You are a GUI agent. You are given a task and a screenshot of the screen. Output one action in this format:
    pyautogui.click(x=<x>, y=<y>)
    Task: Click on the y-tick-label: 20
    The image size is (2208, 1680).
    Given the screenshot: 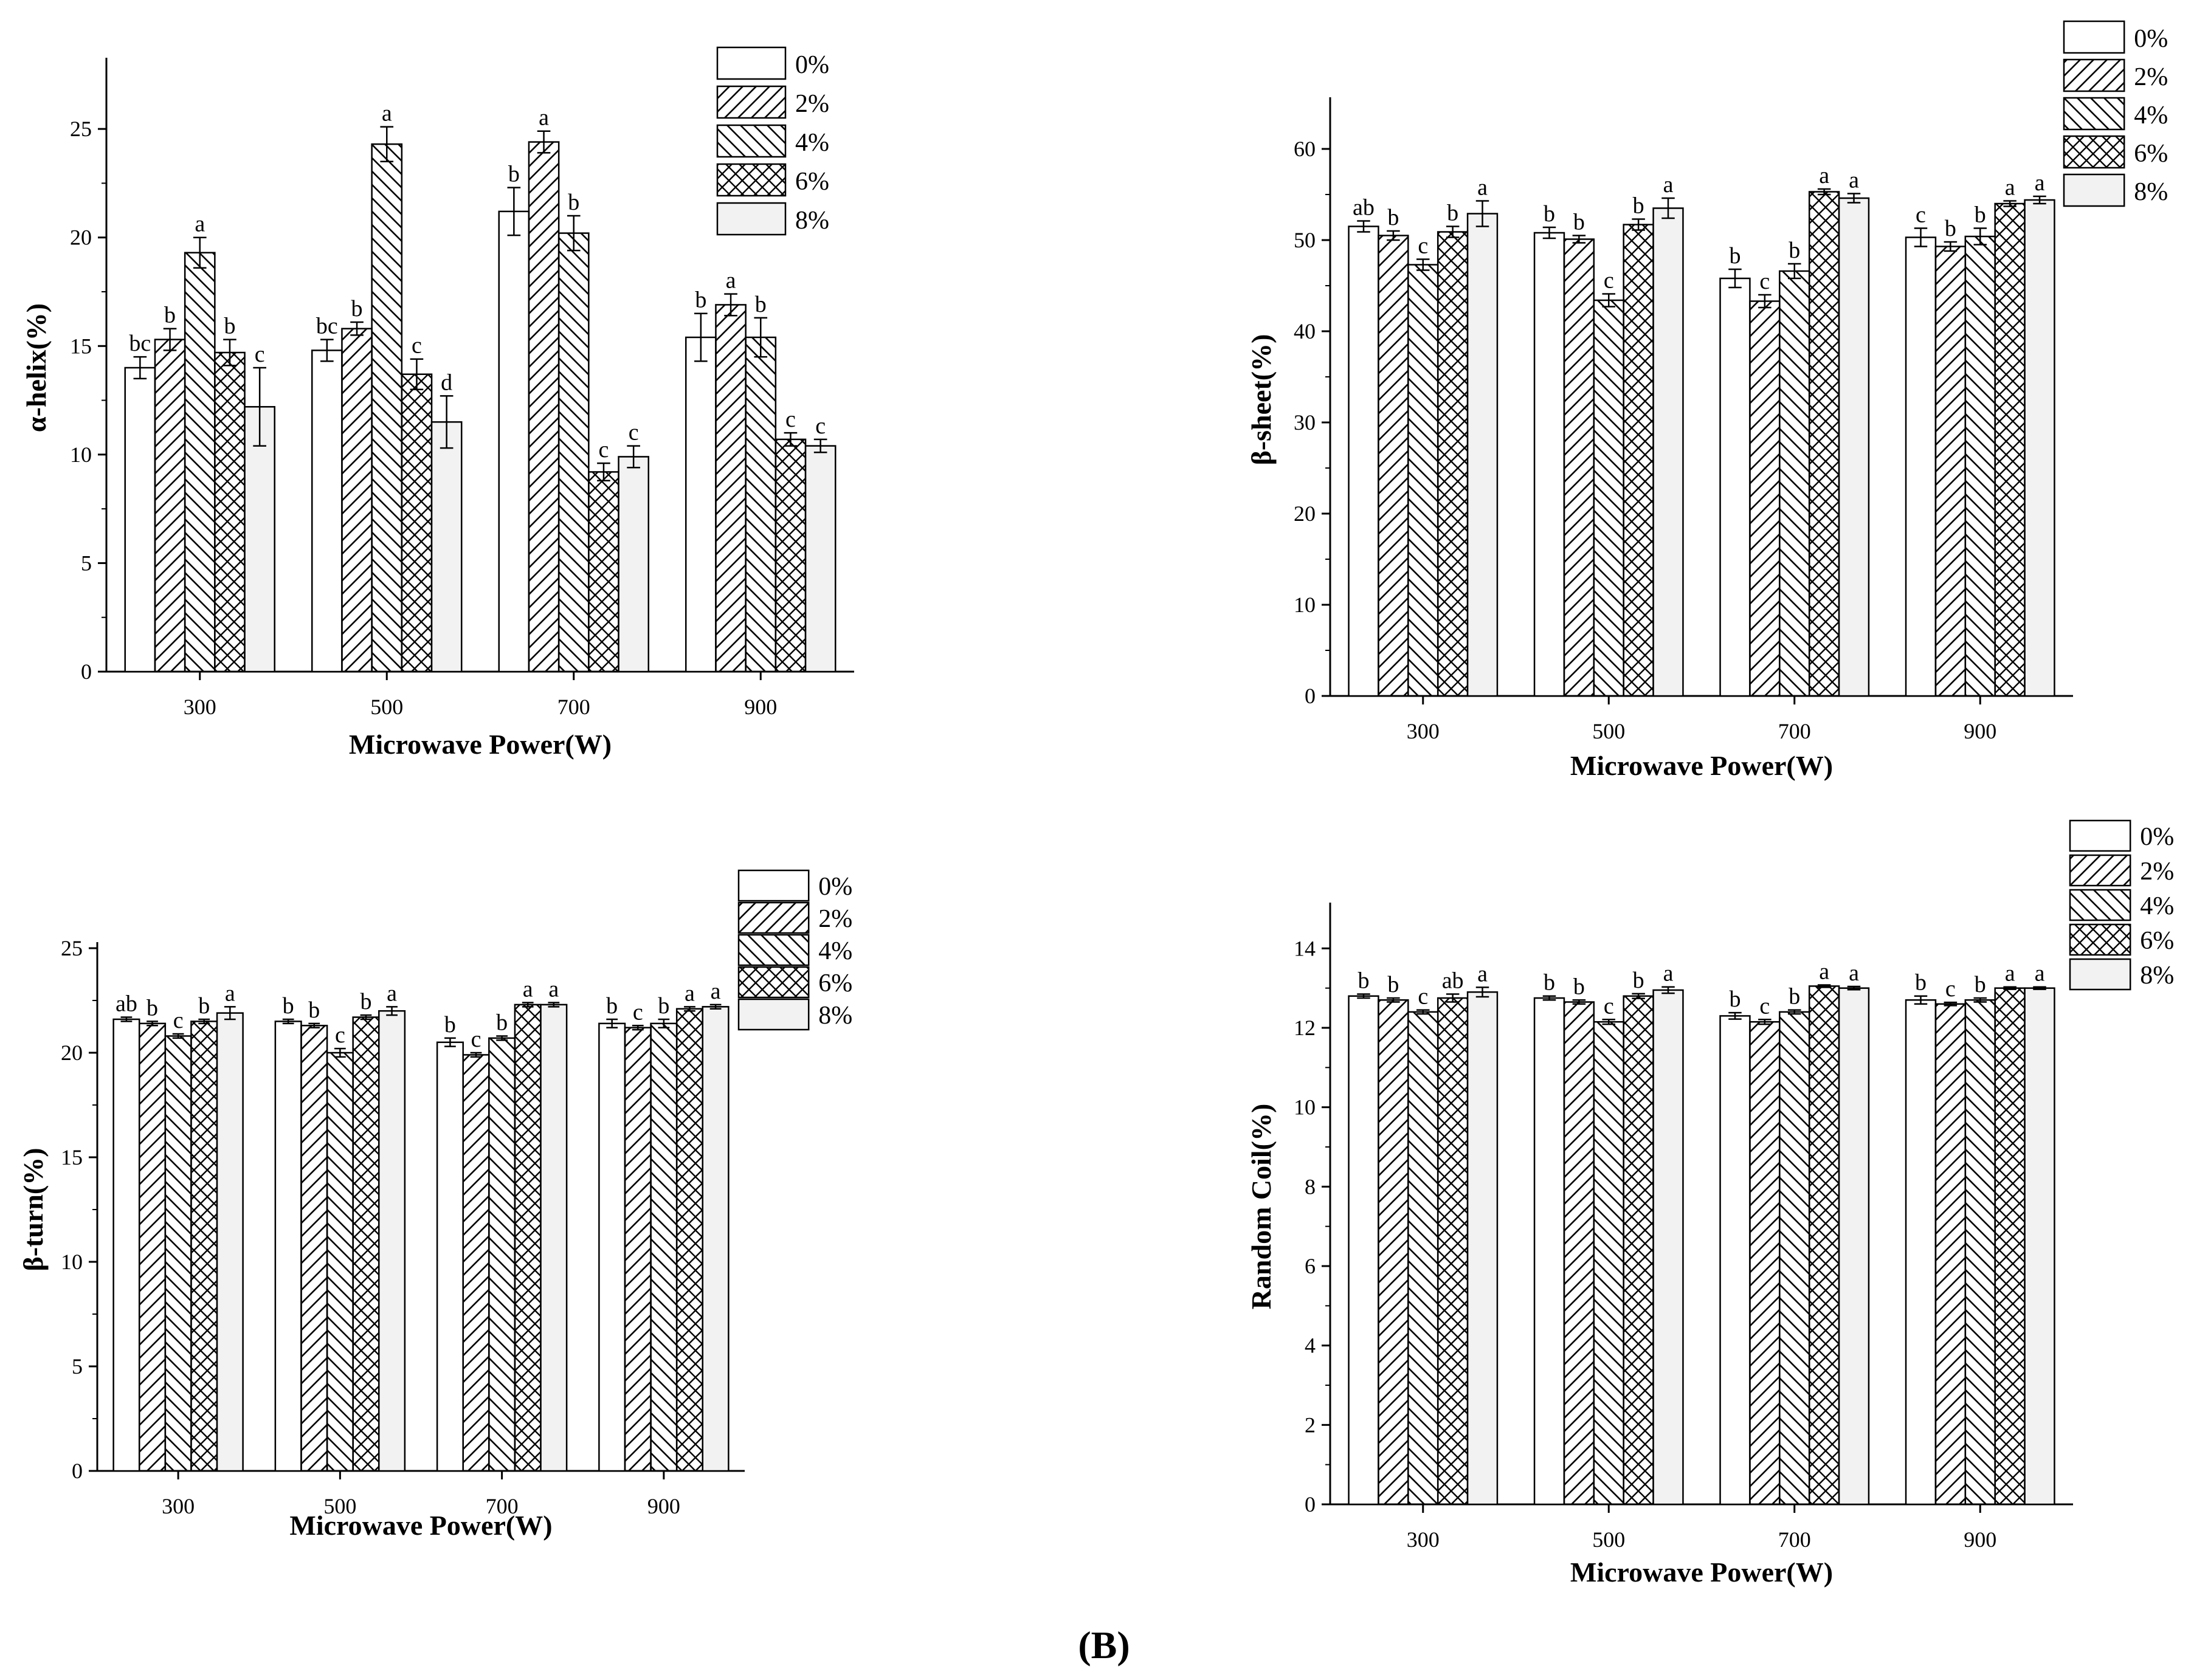 What is the action you would take?
    pyautogui.click(x=72, y=1053)
    